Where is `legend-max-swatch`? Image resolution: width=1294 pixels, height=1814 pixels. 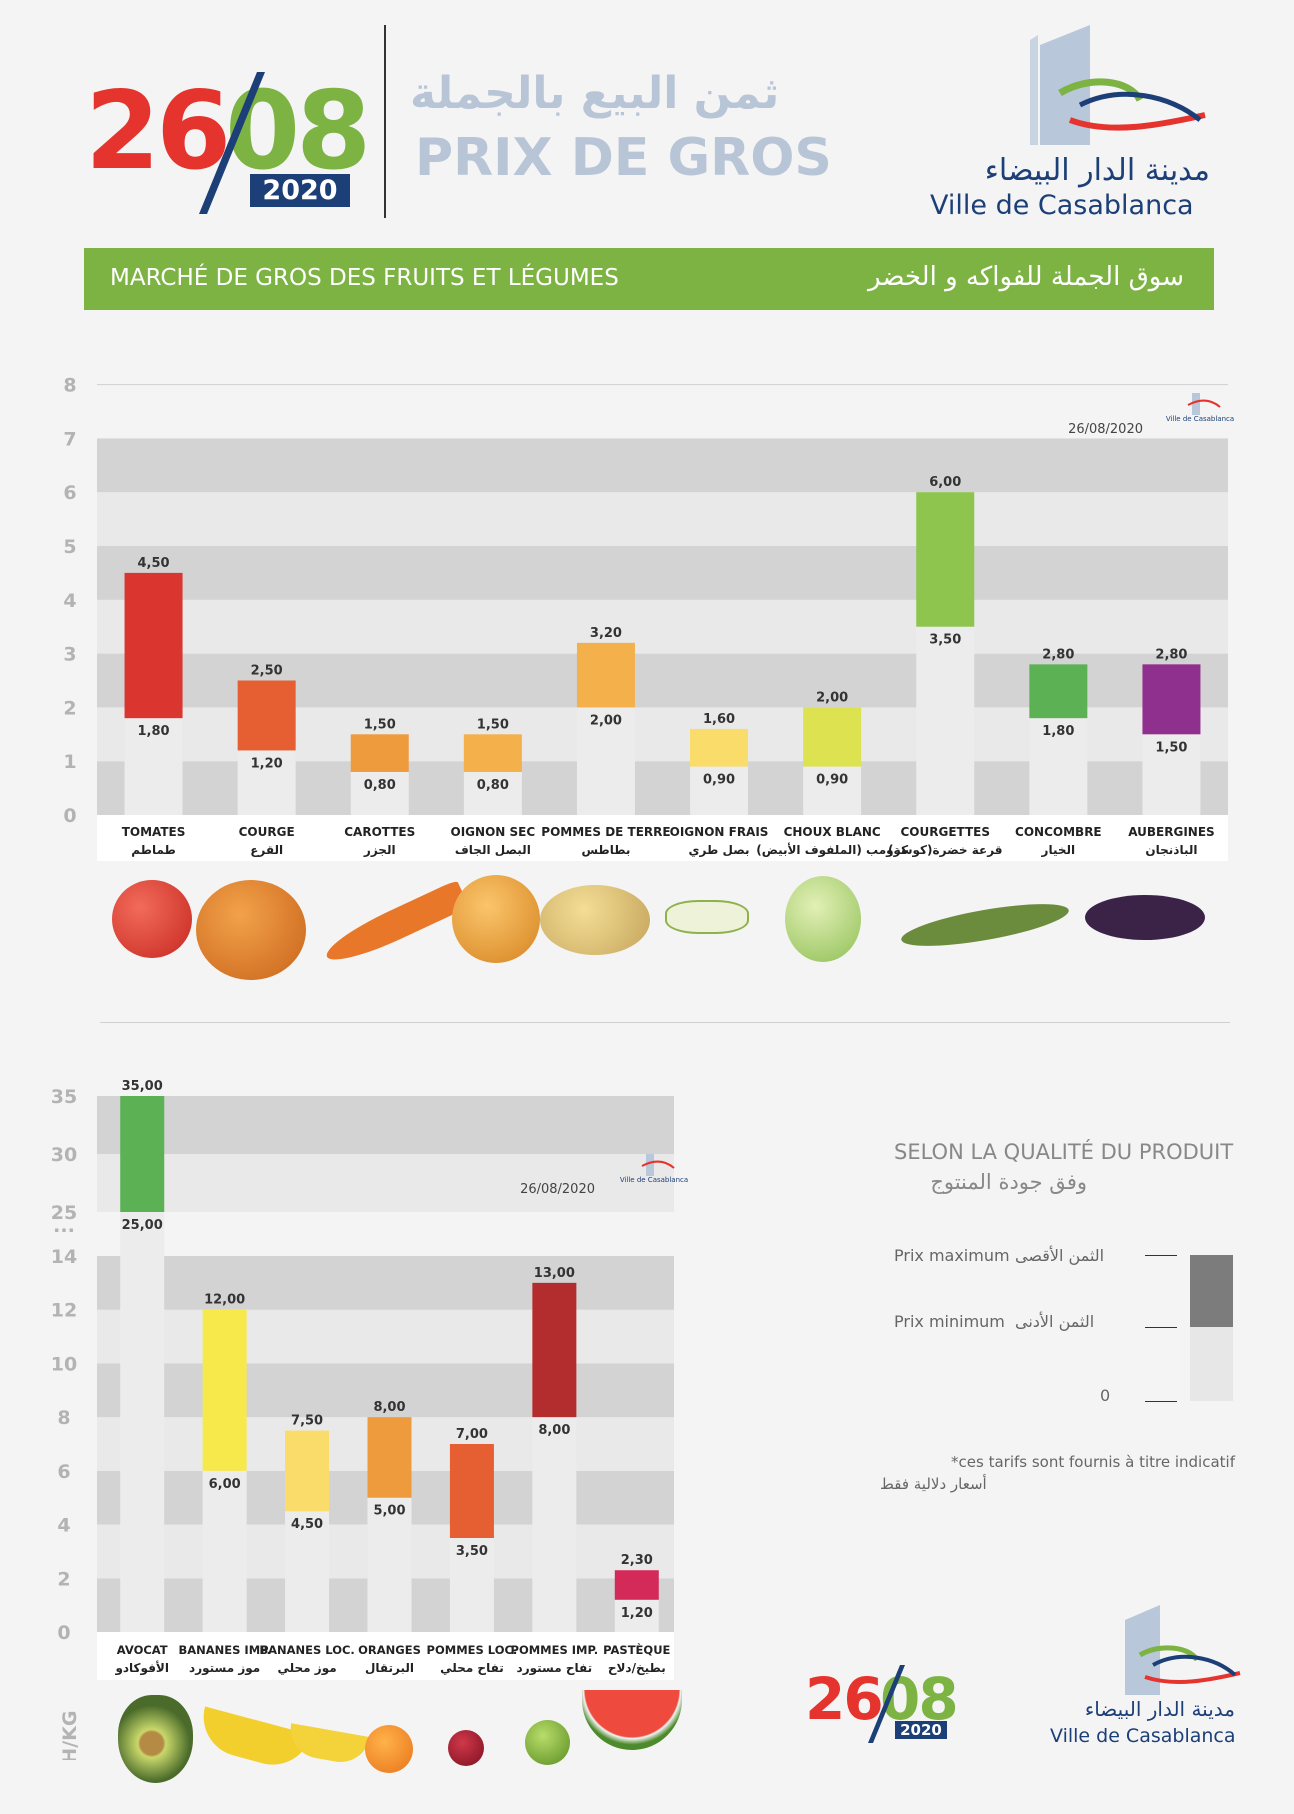
legend-max-swatch is located at coordinates (1211, 1291).